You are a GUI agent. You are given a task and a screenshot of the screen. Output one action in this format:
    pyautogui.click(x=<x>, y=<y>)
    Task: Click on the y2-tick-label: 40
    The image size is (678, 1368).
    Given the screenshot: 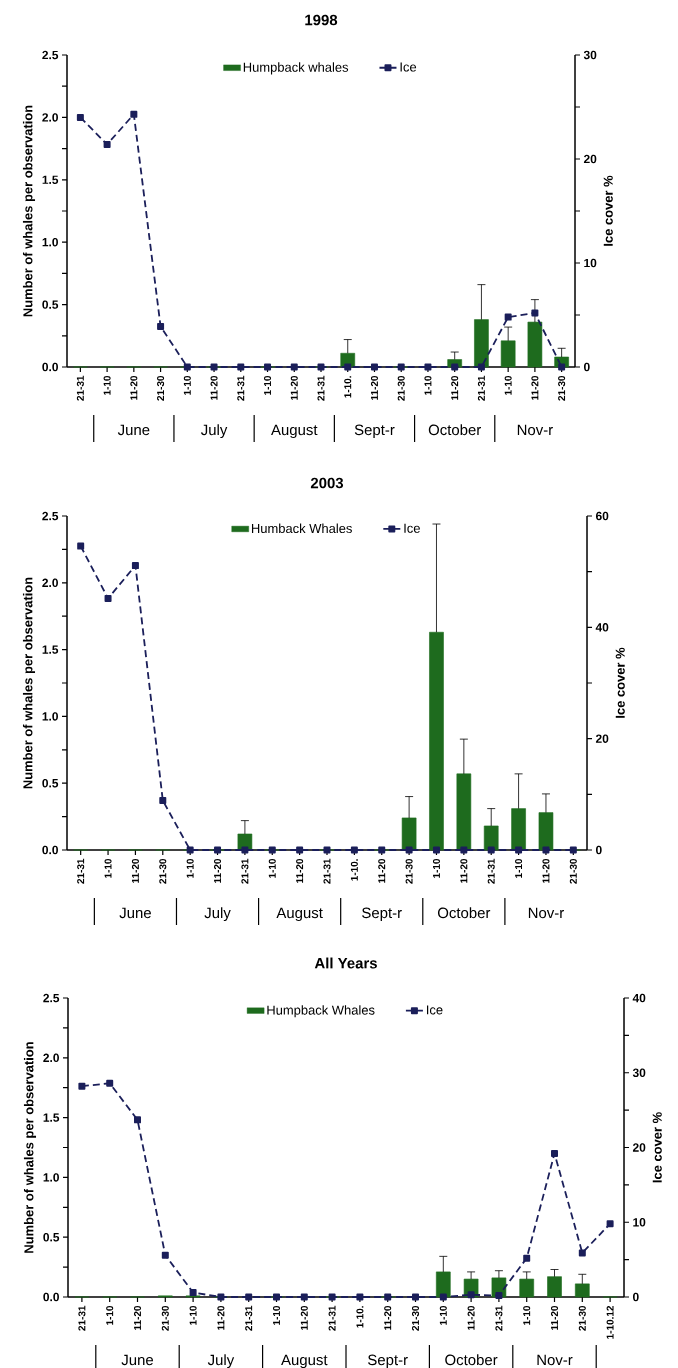 What is the action you would take?
    pyautogui.click(x=602, y=627)
    